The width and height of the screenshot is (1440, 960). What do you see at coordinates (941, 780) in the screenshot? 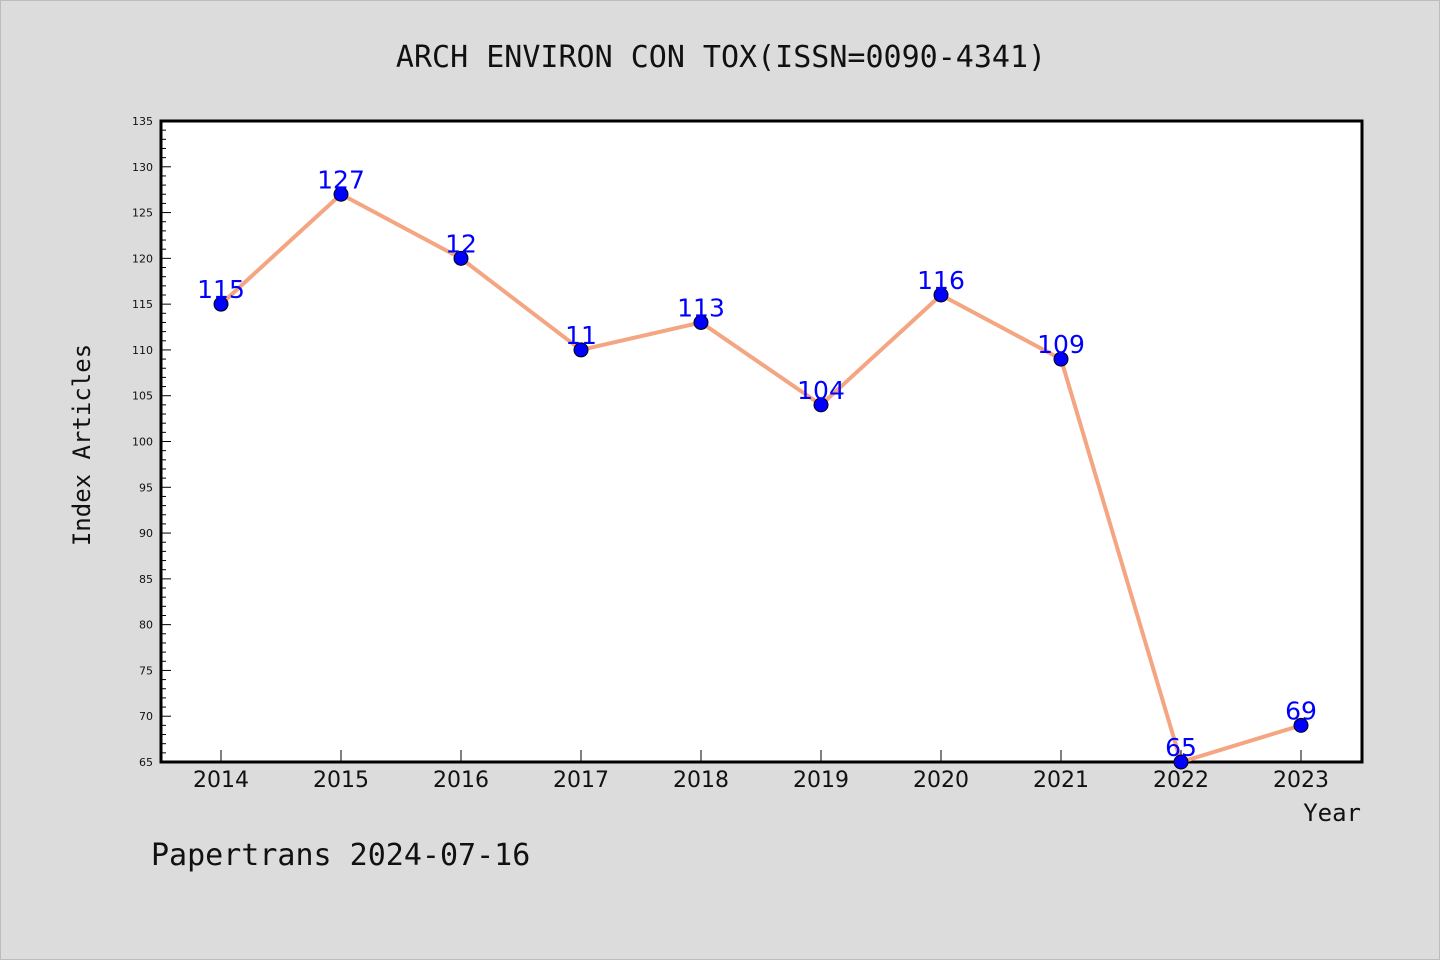
I see `x-tick-label: 2020` at bounding box center [941, 780].